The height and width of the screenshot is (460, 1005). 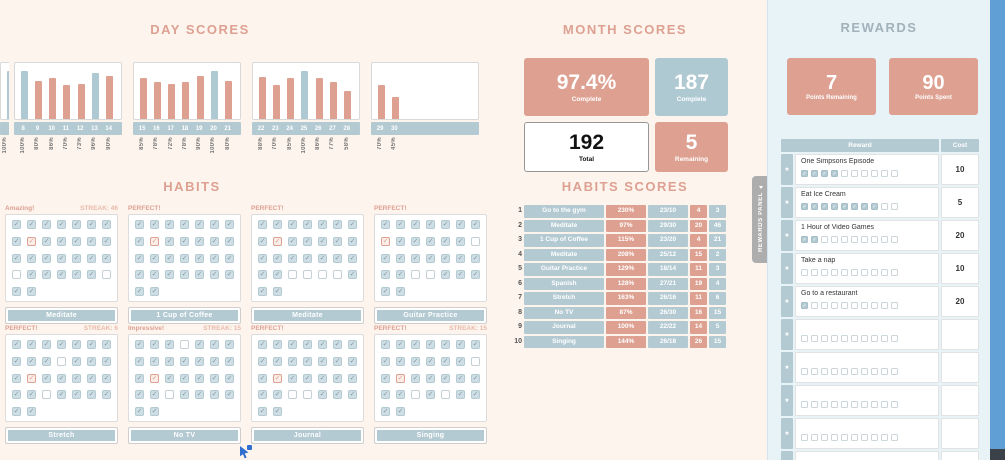 What do you see at coordinates (430, 435) in the screenshot?
I see `habit-name-button: Singing` at bounding box center [430, 435].